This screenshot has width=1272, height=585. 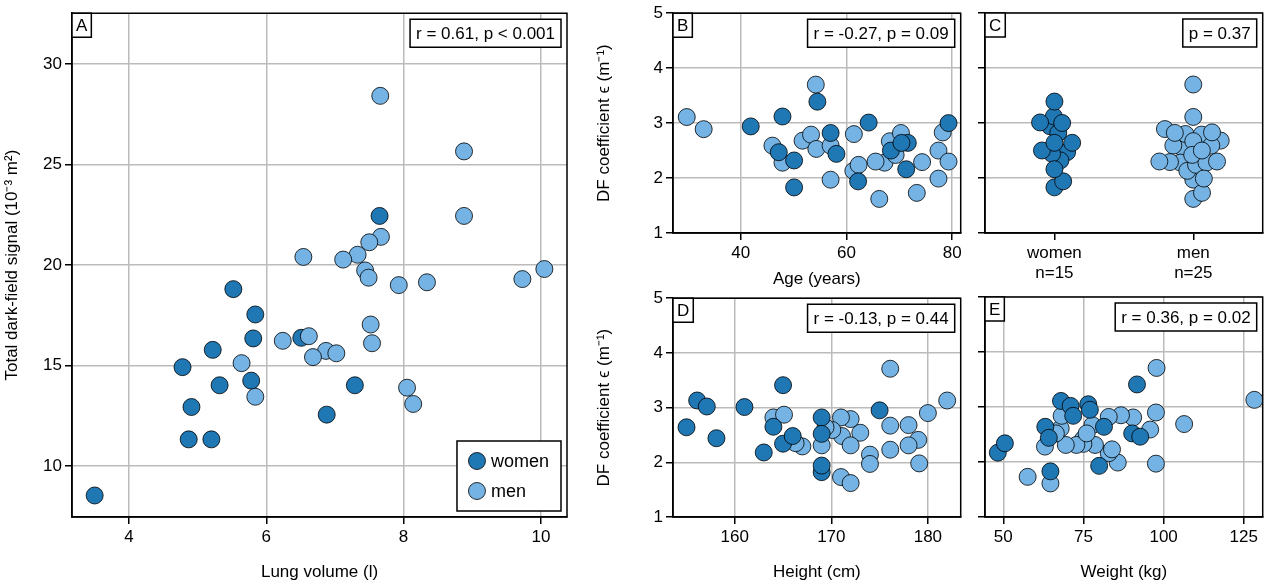 What do you see at coordinates (603, 123) in the screenshot?
I see `y-axis-title: DF coefficient ϵ (m⁻¹)` at bounding box center [603, 123].